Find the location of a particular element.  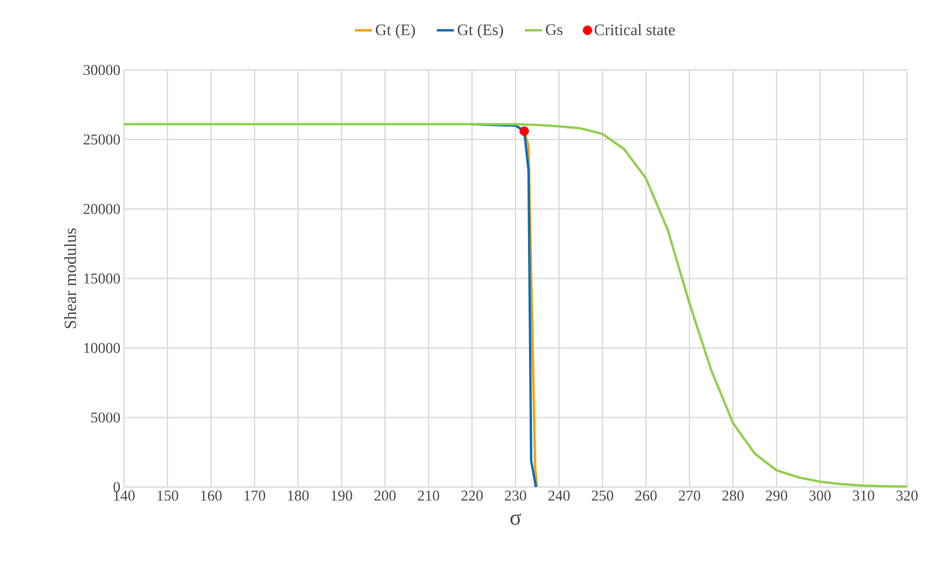

x-tick-label: 140 is located at coordinates (124, 495).